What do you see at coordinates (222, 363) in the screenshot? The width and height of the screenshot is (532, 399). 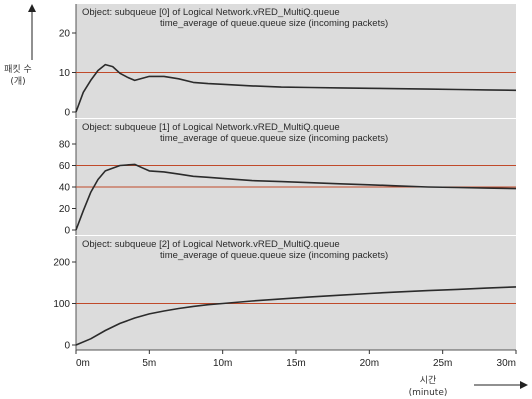 I see `x-tick-label: 10m` at bounding box center [222, 363].